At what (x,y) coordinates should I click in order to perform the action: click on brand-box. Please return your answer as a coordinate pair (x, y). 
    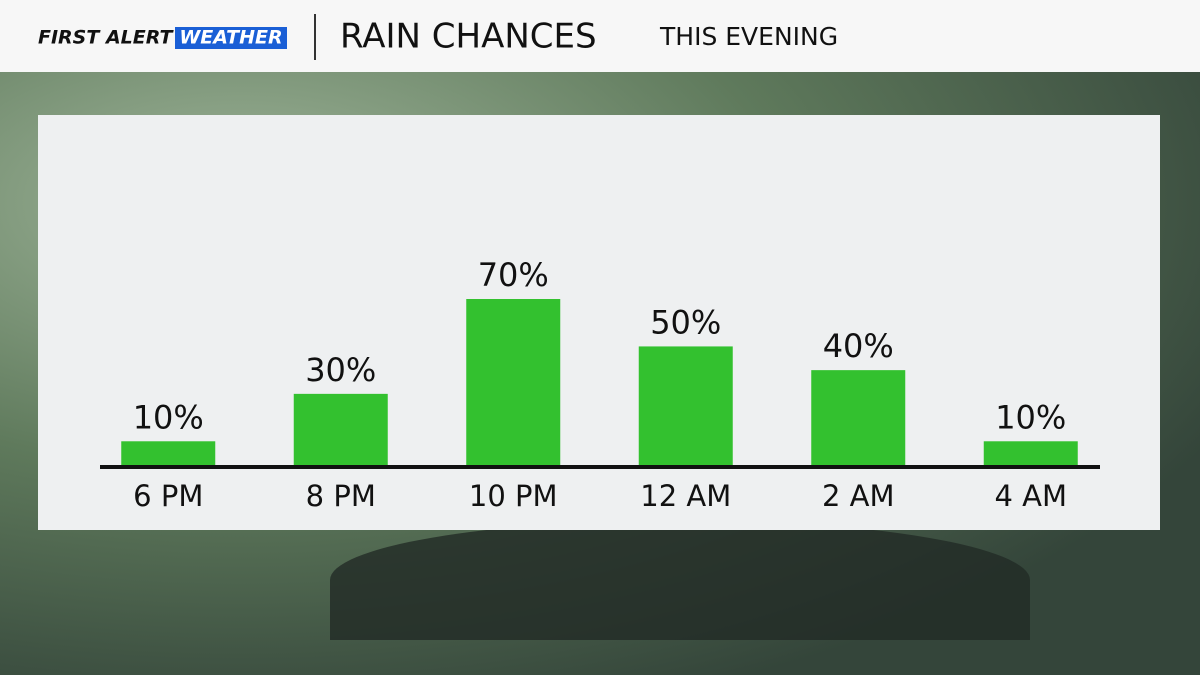
    Looking at the image, I should click on (231, 38).